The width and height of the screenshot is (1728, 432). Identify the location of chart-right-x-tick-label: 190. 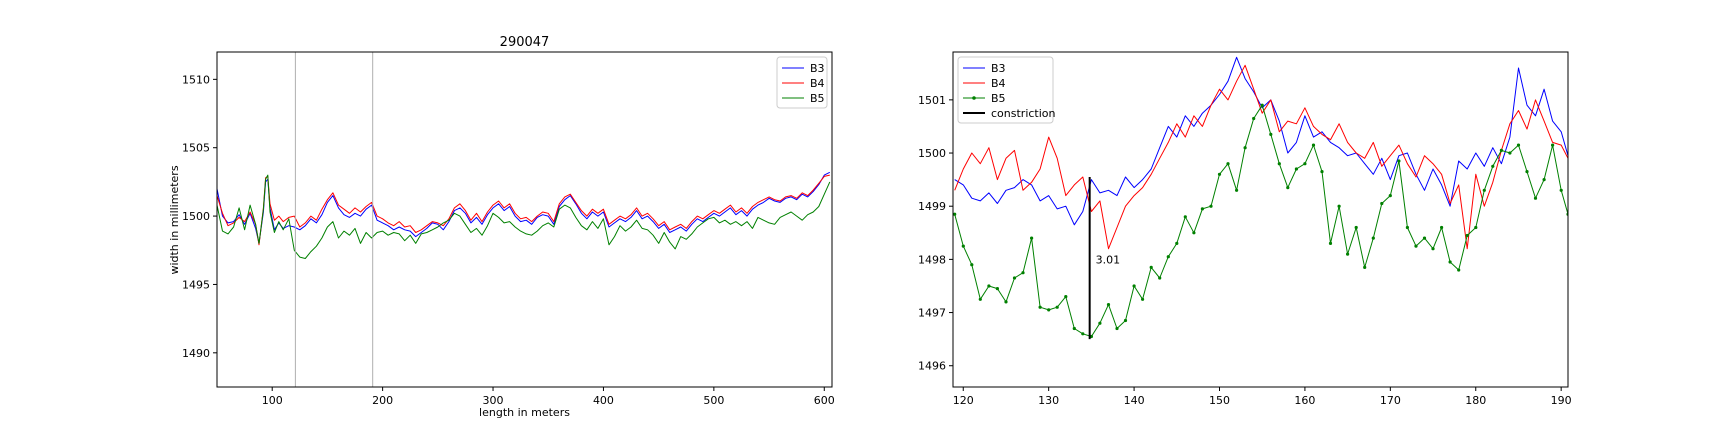
(1561, 400).